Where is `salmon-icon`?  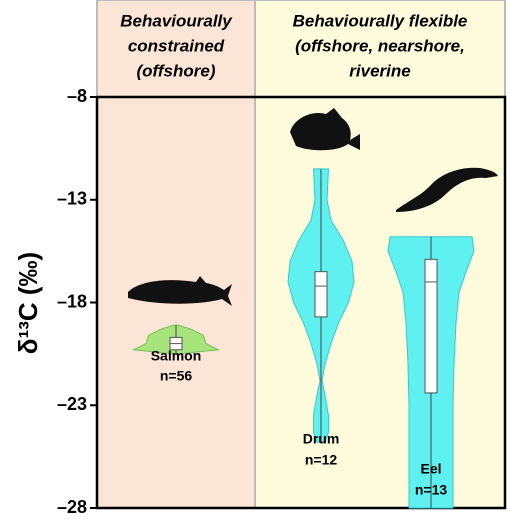 salmon-icon is located at coordinates (180, 291).